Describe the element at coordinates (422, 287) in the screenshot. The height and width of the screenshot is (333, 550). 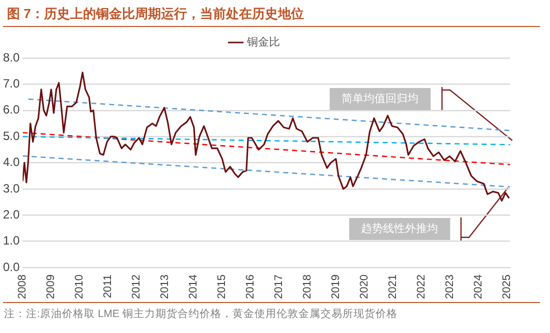
I see `x-tick-label: 2022` at that location.